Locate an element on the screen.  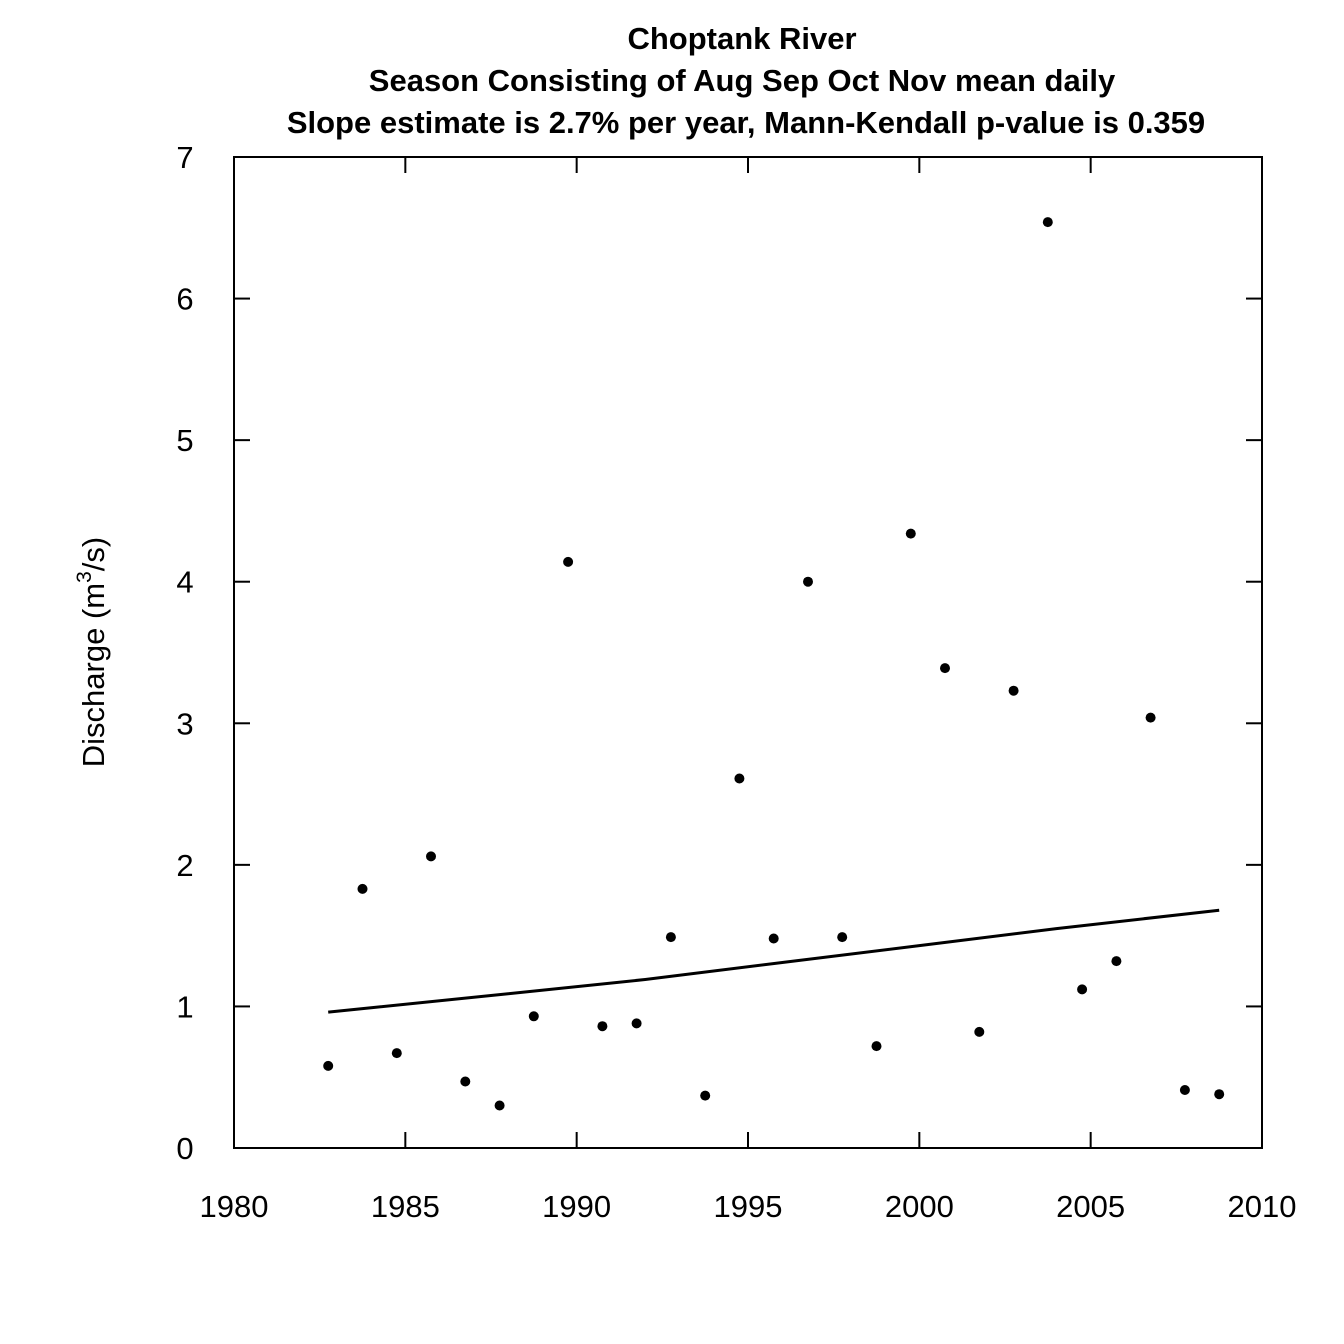
y-axis-title: Discharge (m3/s) is located at coordinates (92, 652).